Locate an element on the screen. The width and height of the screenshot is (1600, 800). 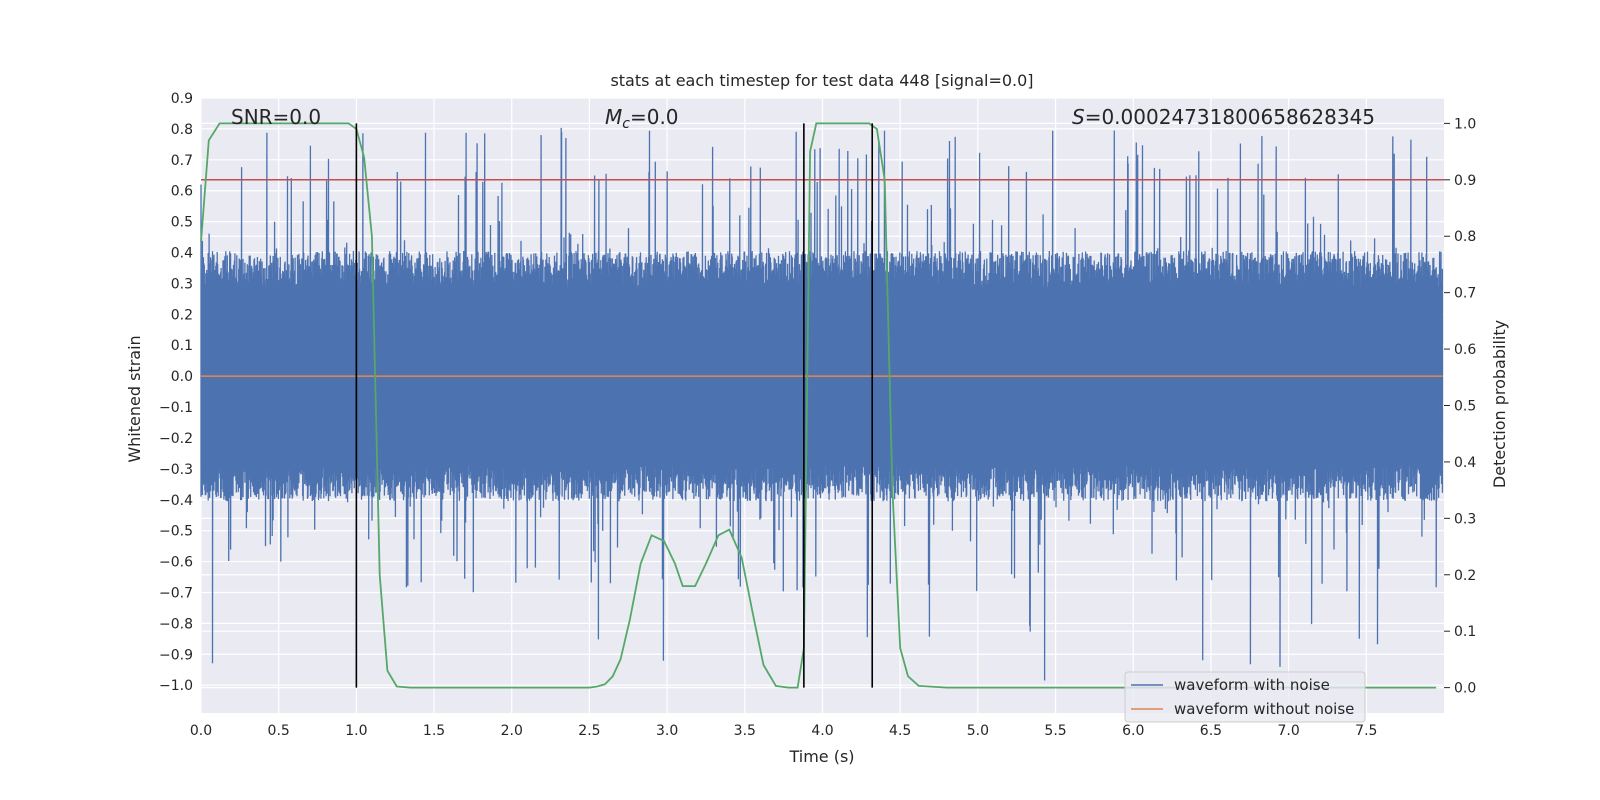
y2-tick-labels: 0.0 0.1 0.2 0.3 0.4 0.5 0.6 0.7 0.8 0.9 1.0 is located at coordinates (1460, 406).